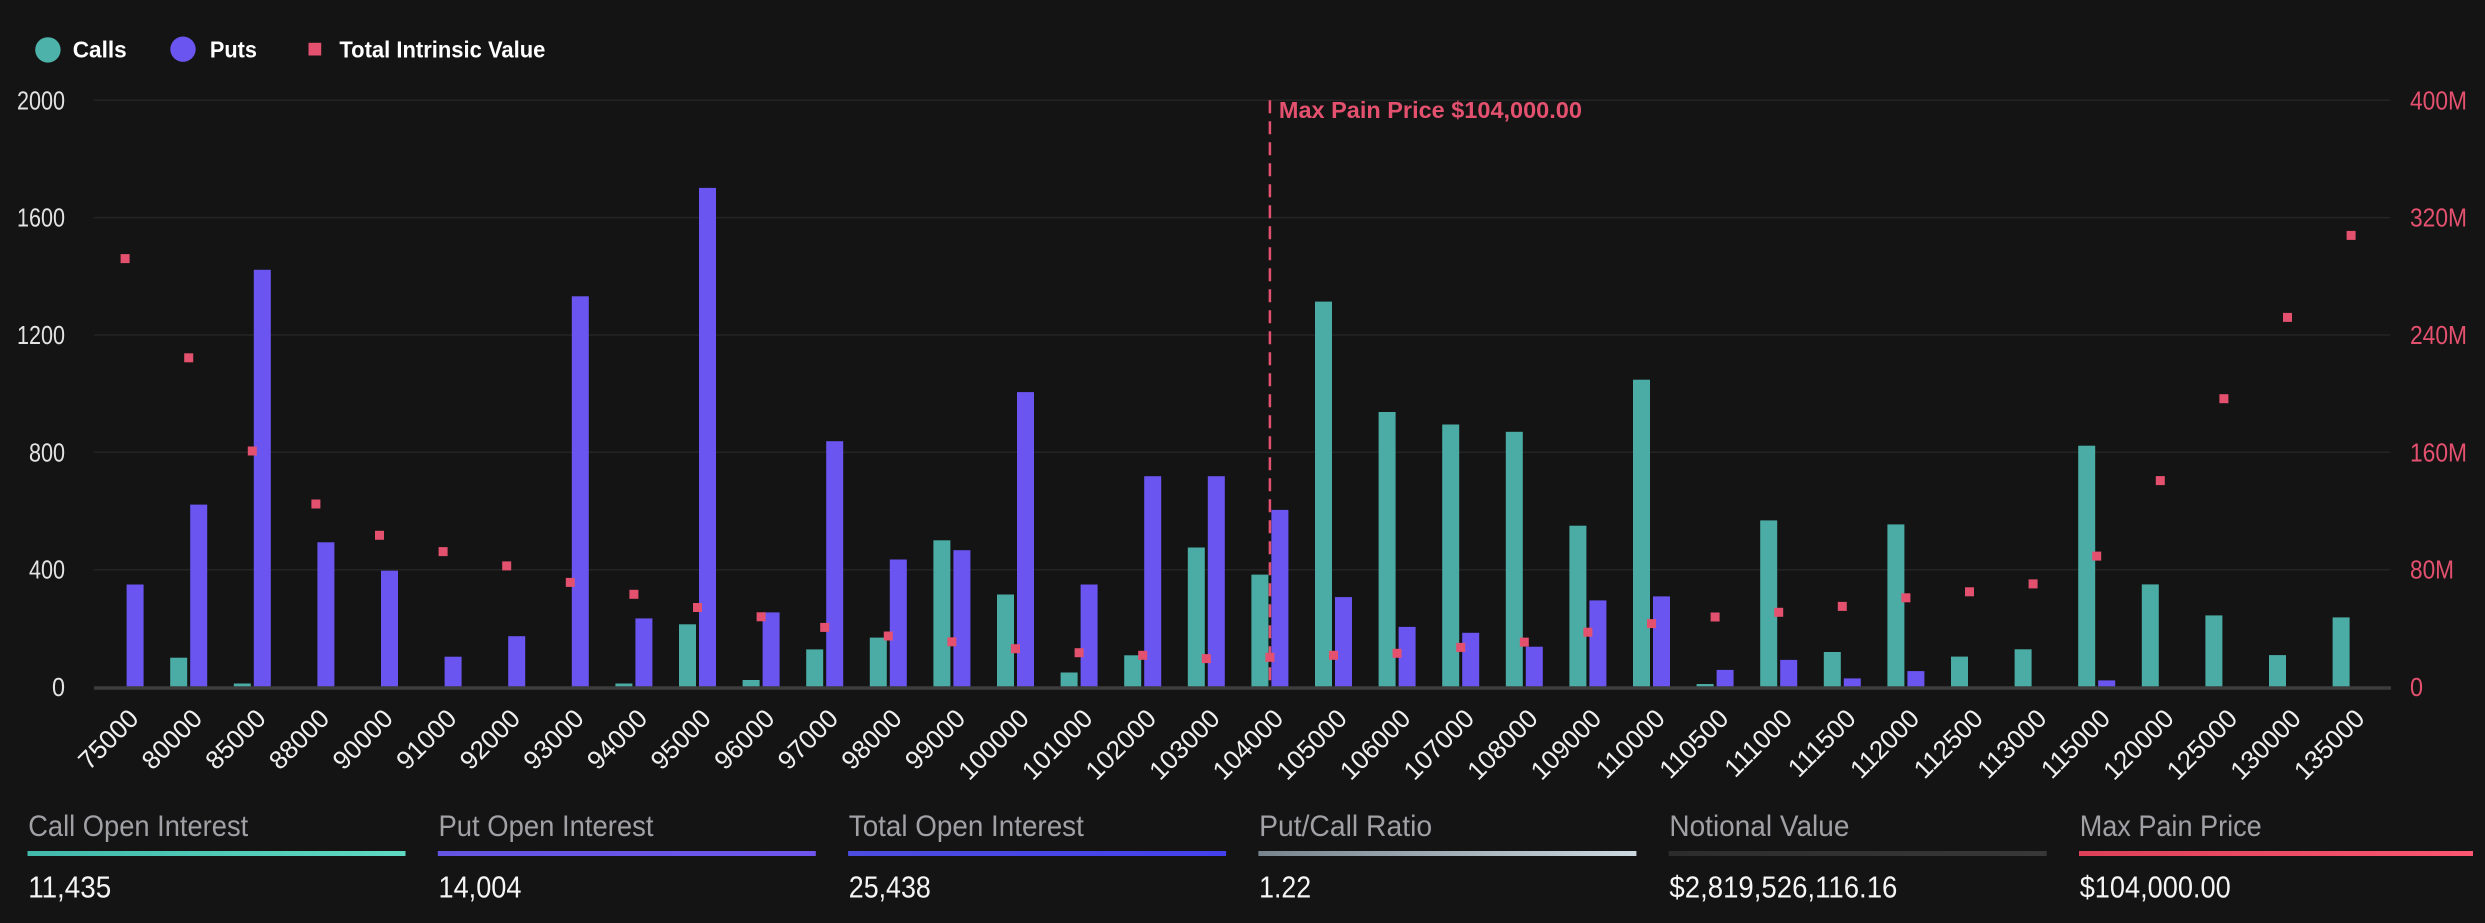 The height and width of the screenshot is (923, 2485). Describe the element at coordinates (2155, 887) in the screenshot. I see `svg-text: $104,000.00` at that location.